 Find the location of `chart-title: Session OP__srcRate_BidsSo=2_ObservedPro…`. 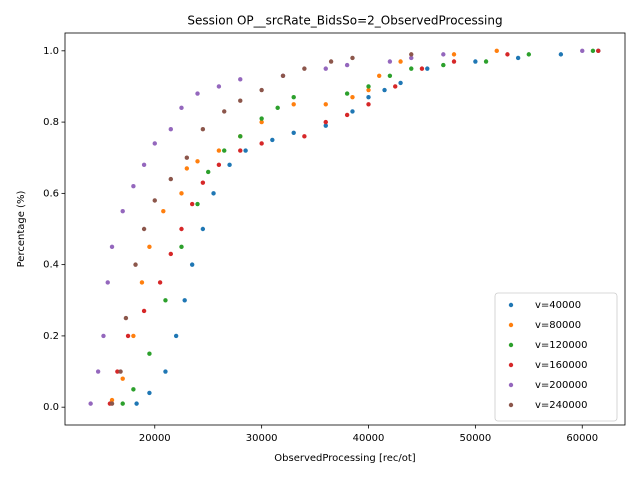

chart-title: Session OP__srcRate_BidsSo=2_ObservedPro… is located at coordinates (344, 21).